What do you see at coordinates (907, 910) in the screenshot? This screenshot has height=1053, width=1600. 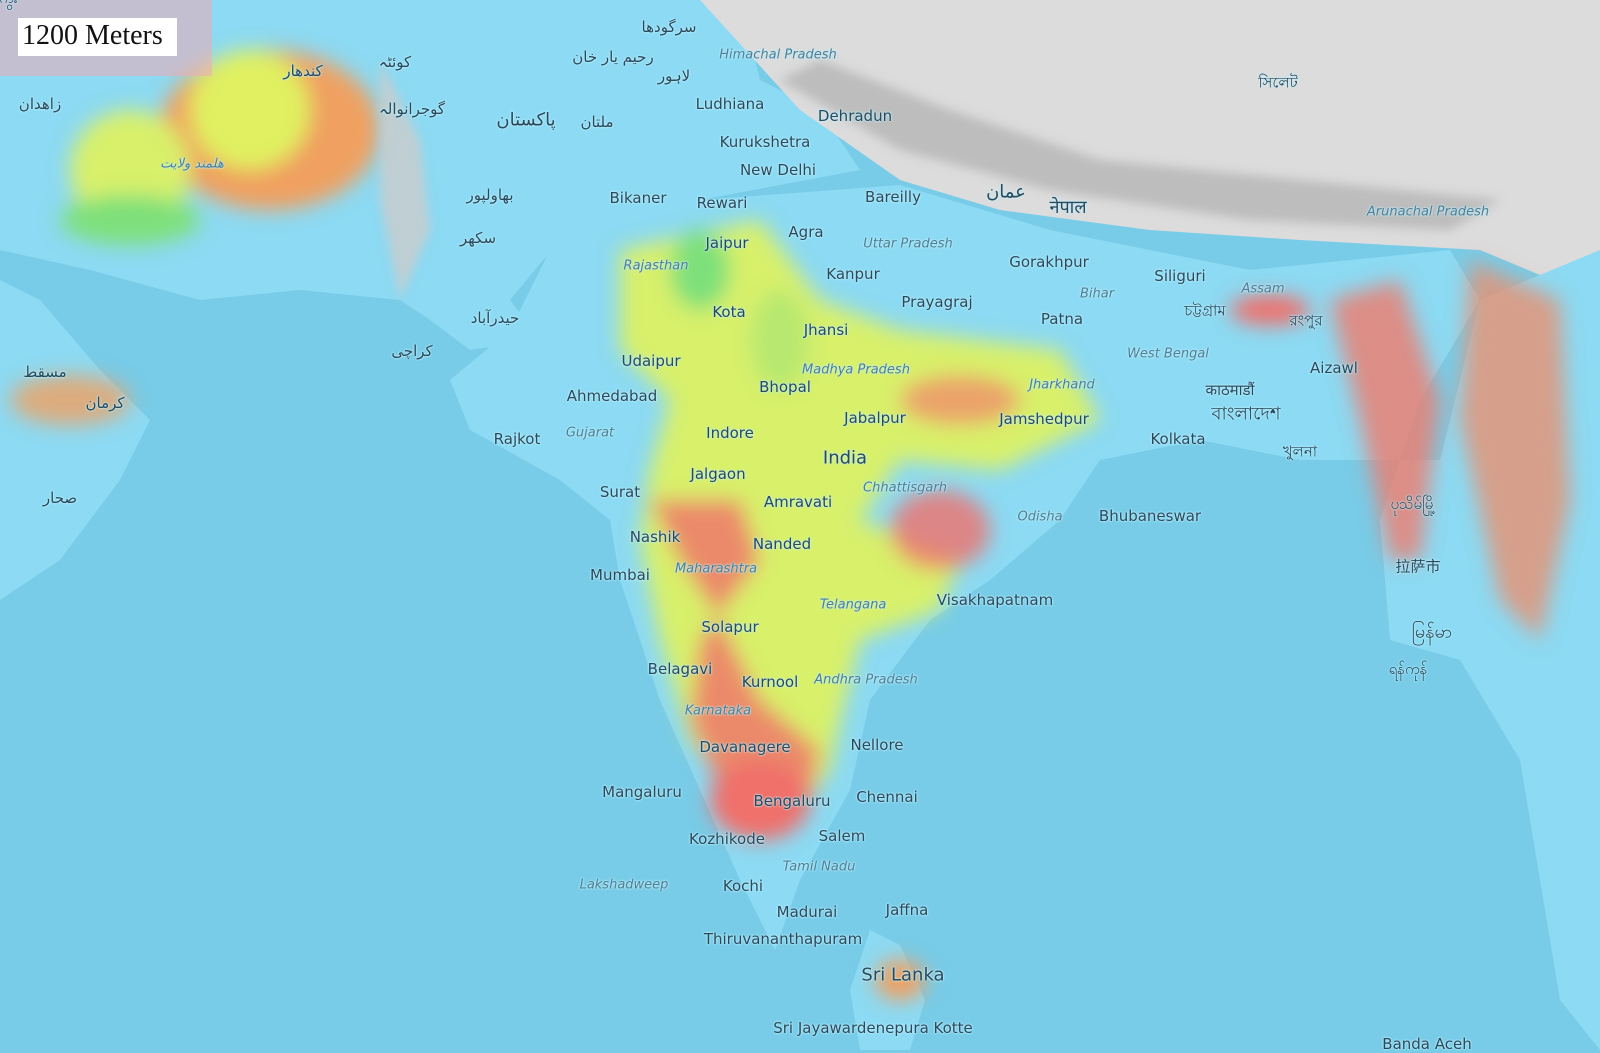 I see `map-label-city: Jaffna` at bounding box center [907, 910].